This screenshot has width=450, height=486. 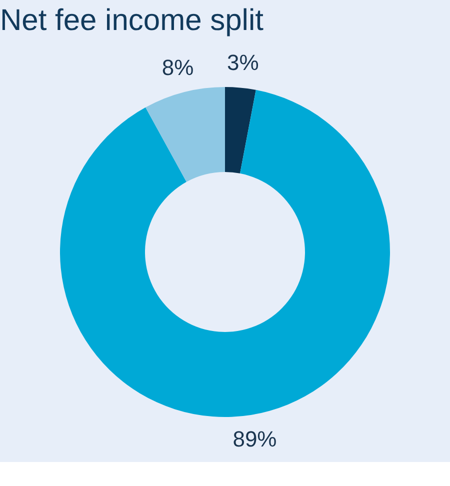 What do you see at coordinates (242, 62) in the screenshot?
I see `data-label: 3%` at bounding box center [242, 62].